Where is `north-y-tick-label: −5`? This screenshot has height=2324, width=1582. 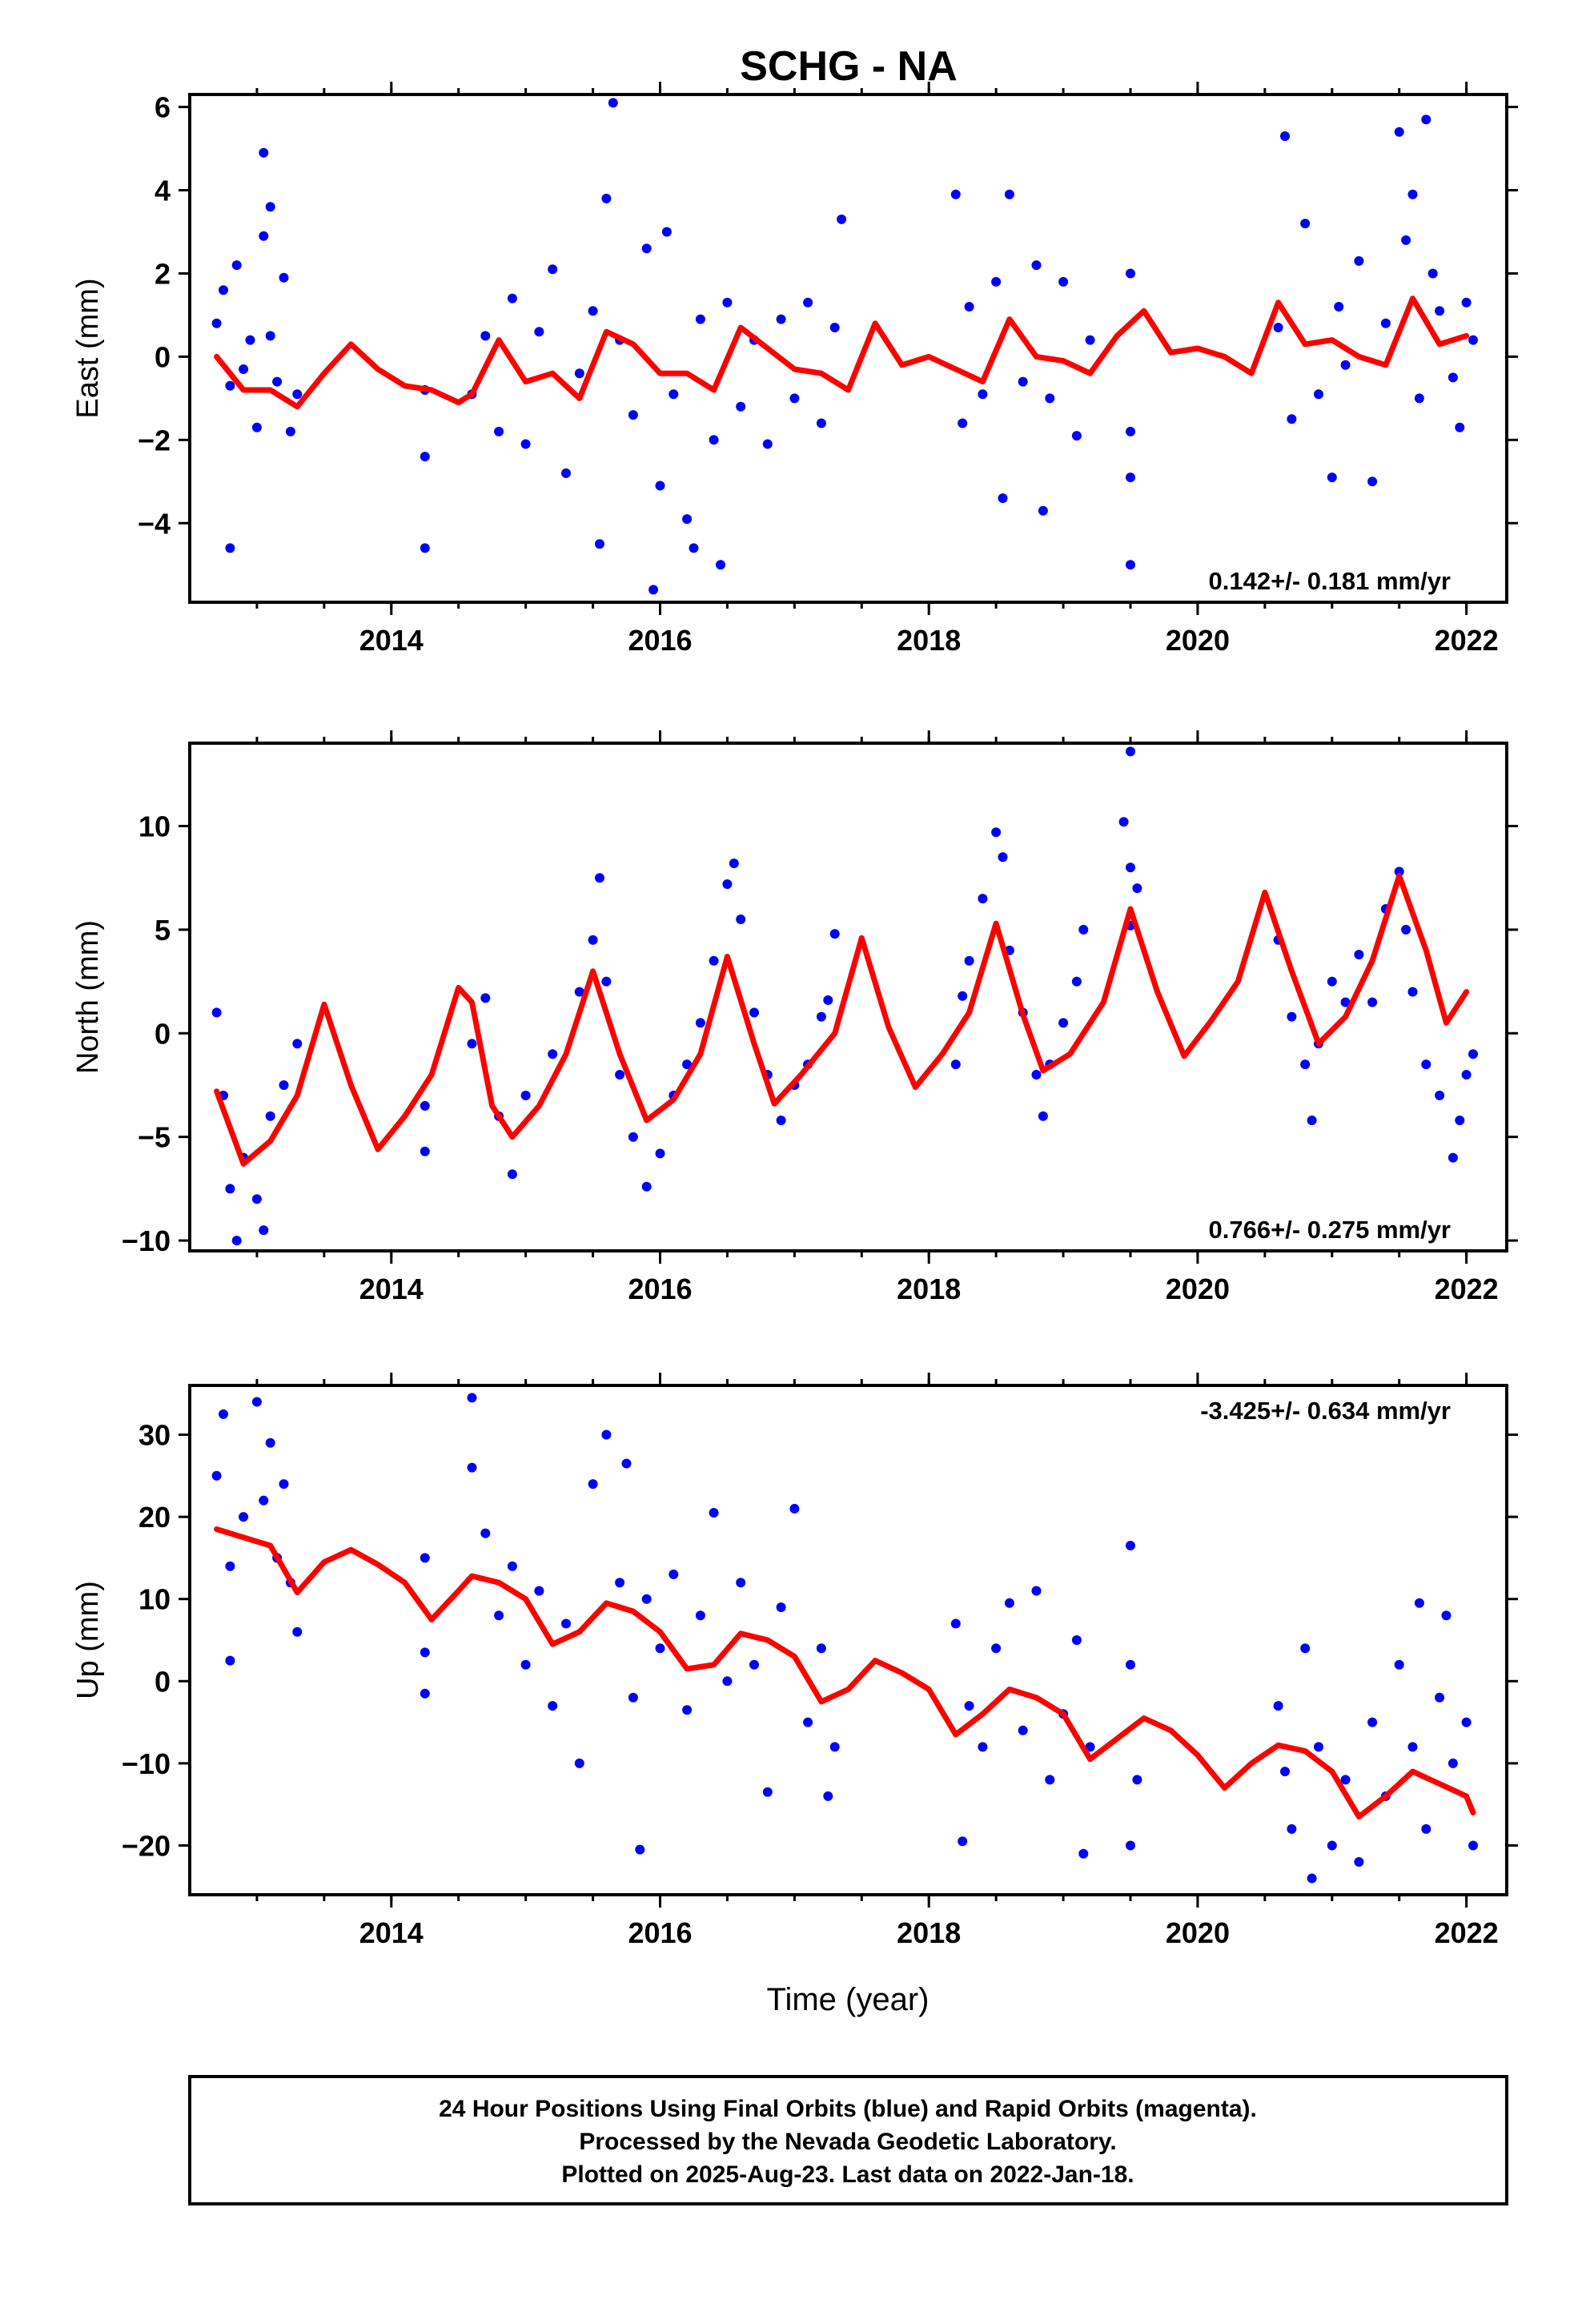 north-y-tick-label: −5 is located at coordinates (154, 1137).